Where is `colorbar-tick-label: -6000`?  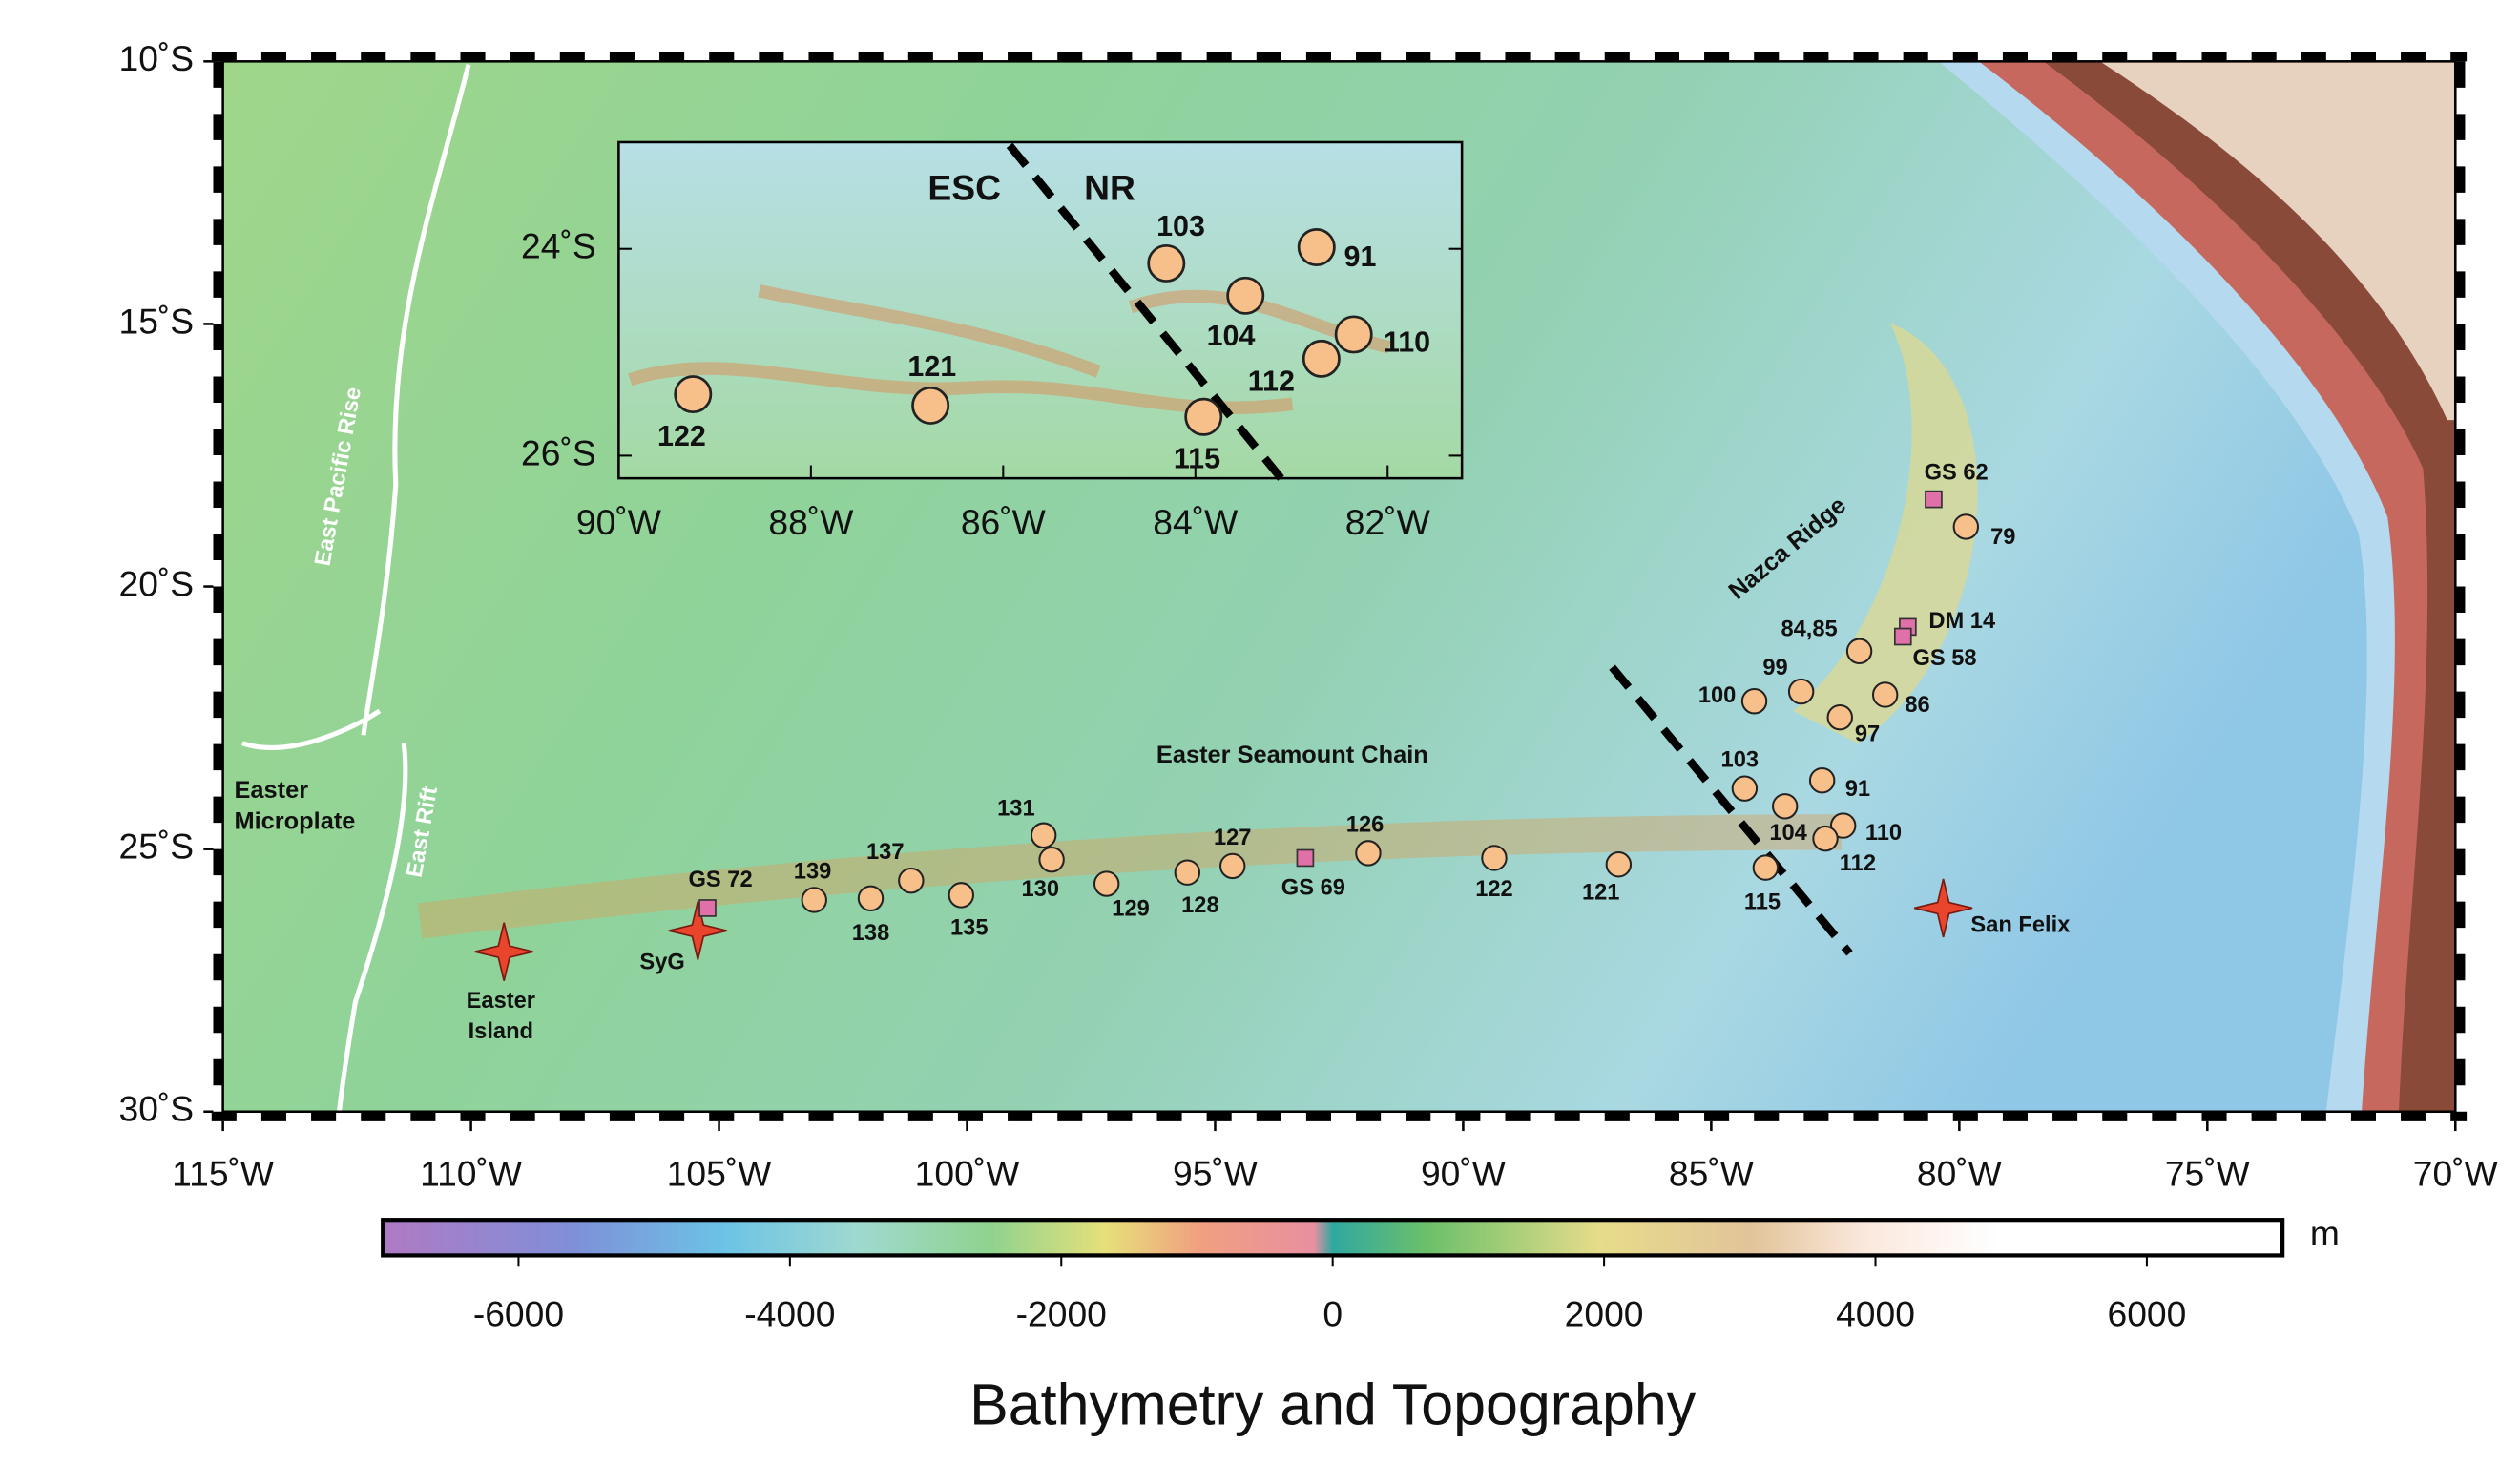
colorbar-tick-label: -6000 is located at coordinates (518, 1314).